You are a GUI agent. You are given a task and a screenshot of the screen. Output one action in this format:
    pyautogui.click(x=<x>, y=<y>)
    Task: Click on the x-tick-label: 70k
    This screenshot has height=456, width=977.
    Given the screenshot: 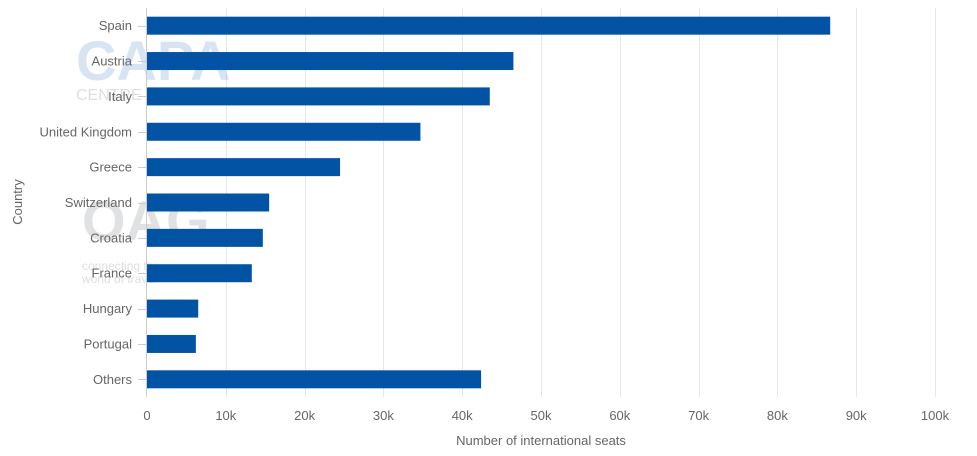 What is the action you would take?
    pyautogui.click(x=698, y=415)
    